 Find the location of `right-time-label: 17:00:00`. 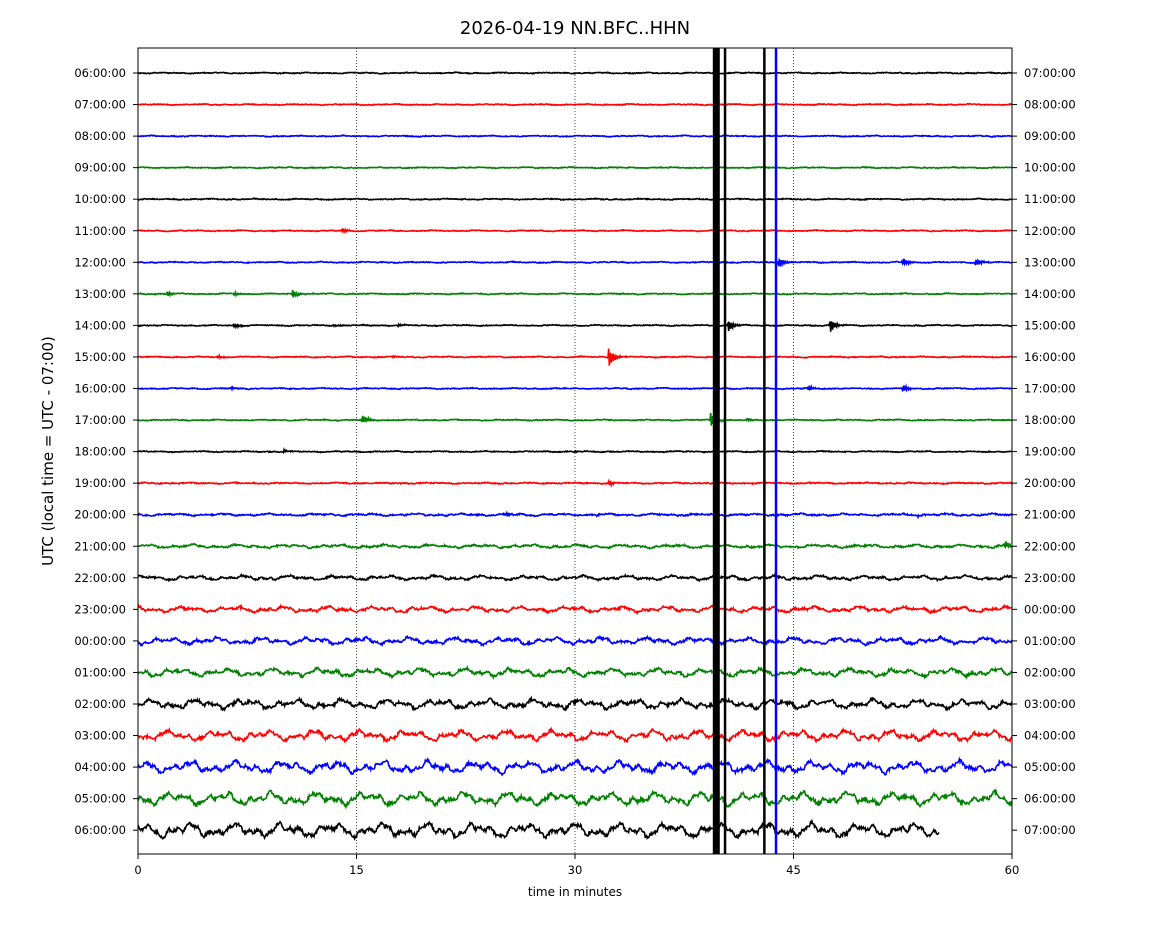

right-time-label: 17:00:00 is located at coordinates (1050, 389).